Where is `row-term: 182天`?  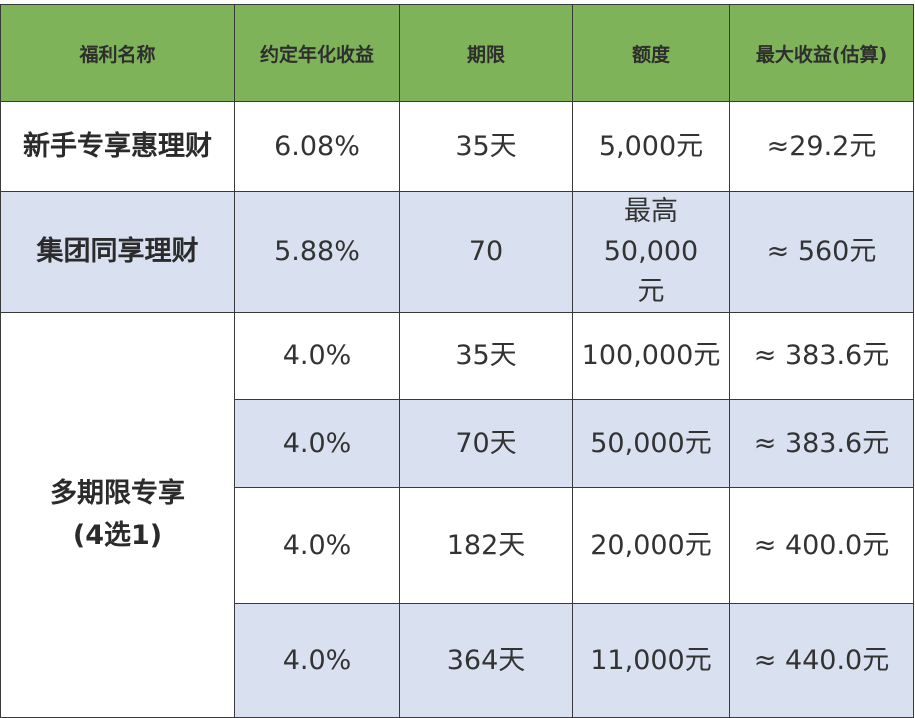
row-term: 182天 is located at coordinates (486, 545).